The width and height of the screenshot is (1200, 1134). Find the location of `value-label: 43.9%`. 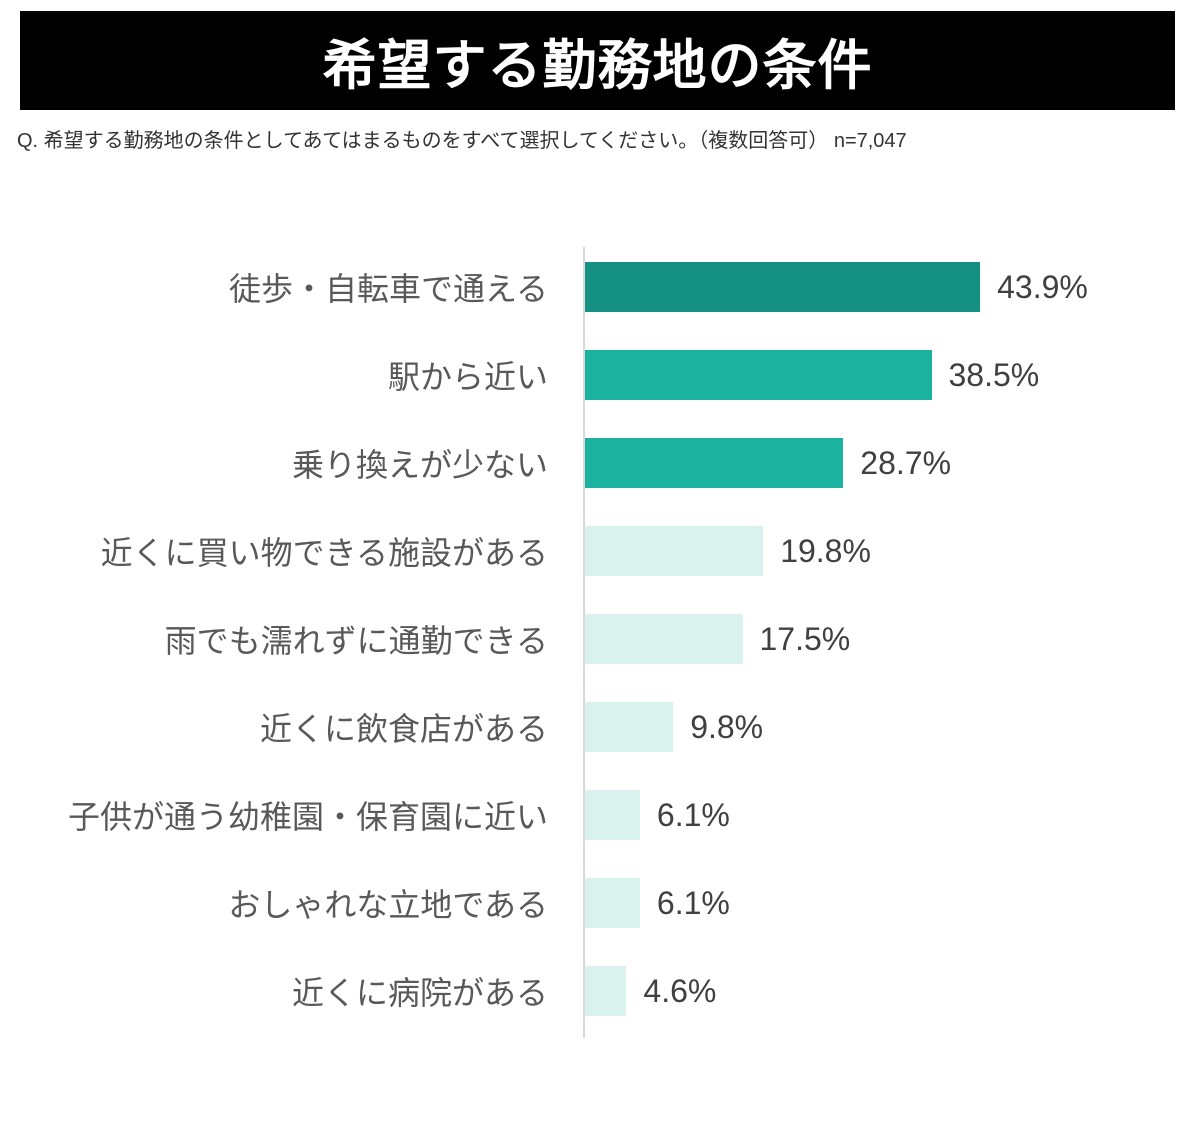

value-label: 43.9% is located at coordinates (1042, 286).